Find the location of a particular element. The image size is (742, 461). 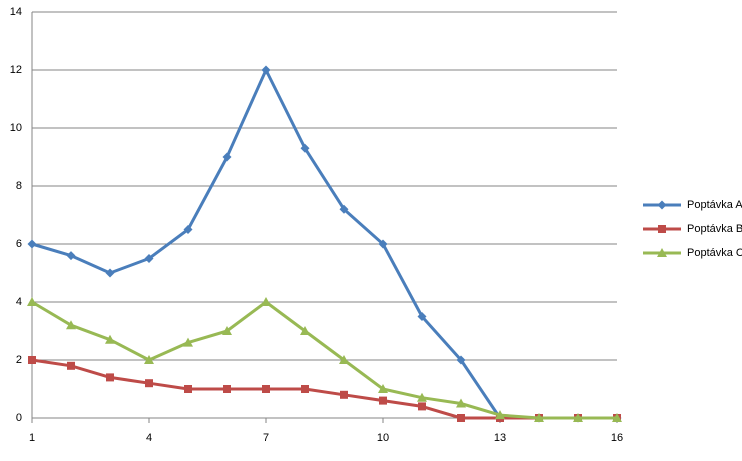

x-tick-label: 16 is located at coordinates (617, 438).